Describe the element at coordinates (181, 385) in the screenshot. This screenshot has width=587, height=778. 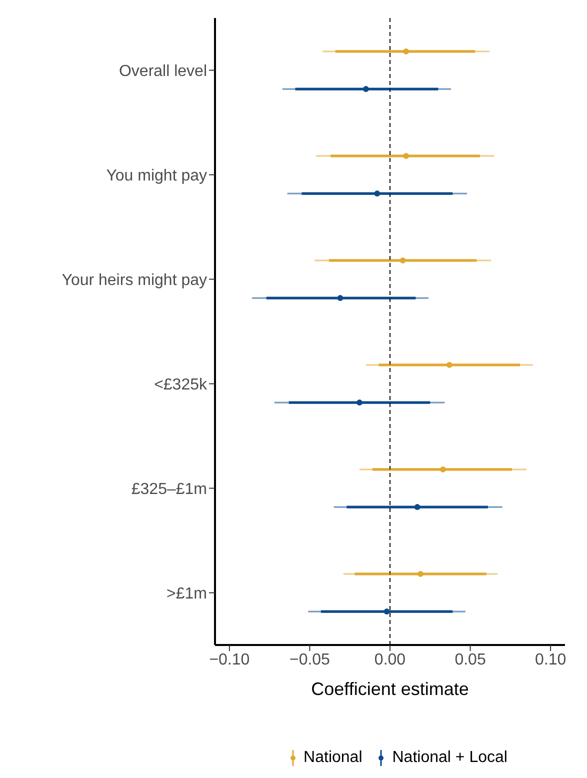
I see `y-tick-label: <£325k` at that location.